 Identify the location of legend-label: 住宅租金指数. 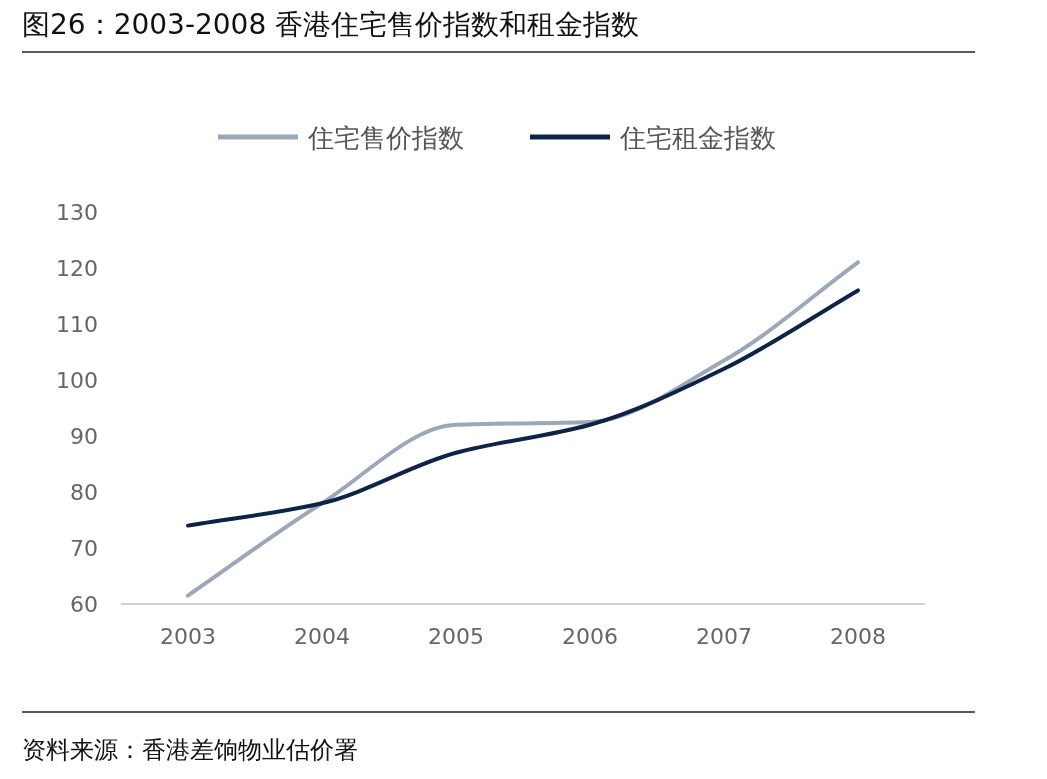
(697, 138).